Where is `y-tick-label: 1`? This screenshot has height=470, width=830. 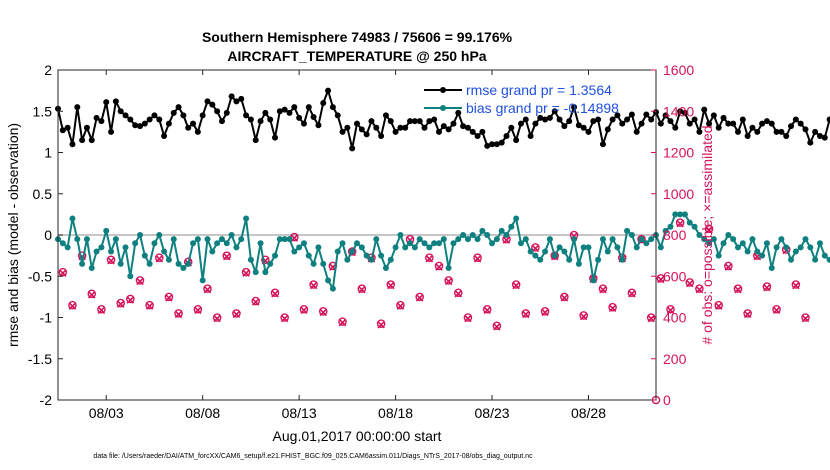
y-tick-label: 1 is located at coordinates (48, 153).